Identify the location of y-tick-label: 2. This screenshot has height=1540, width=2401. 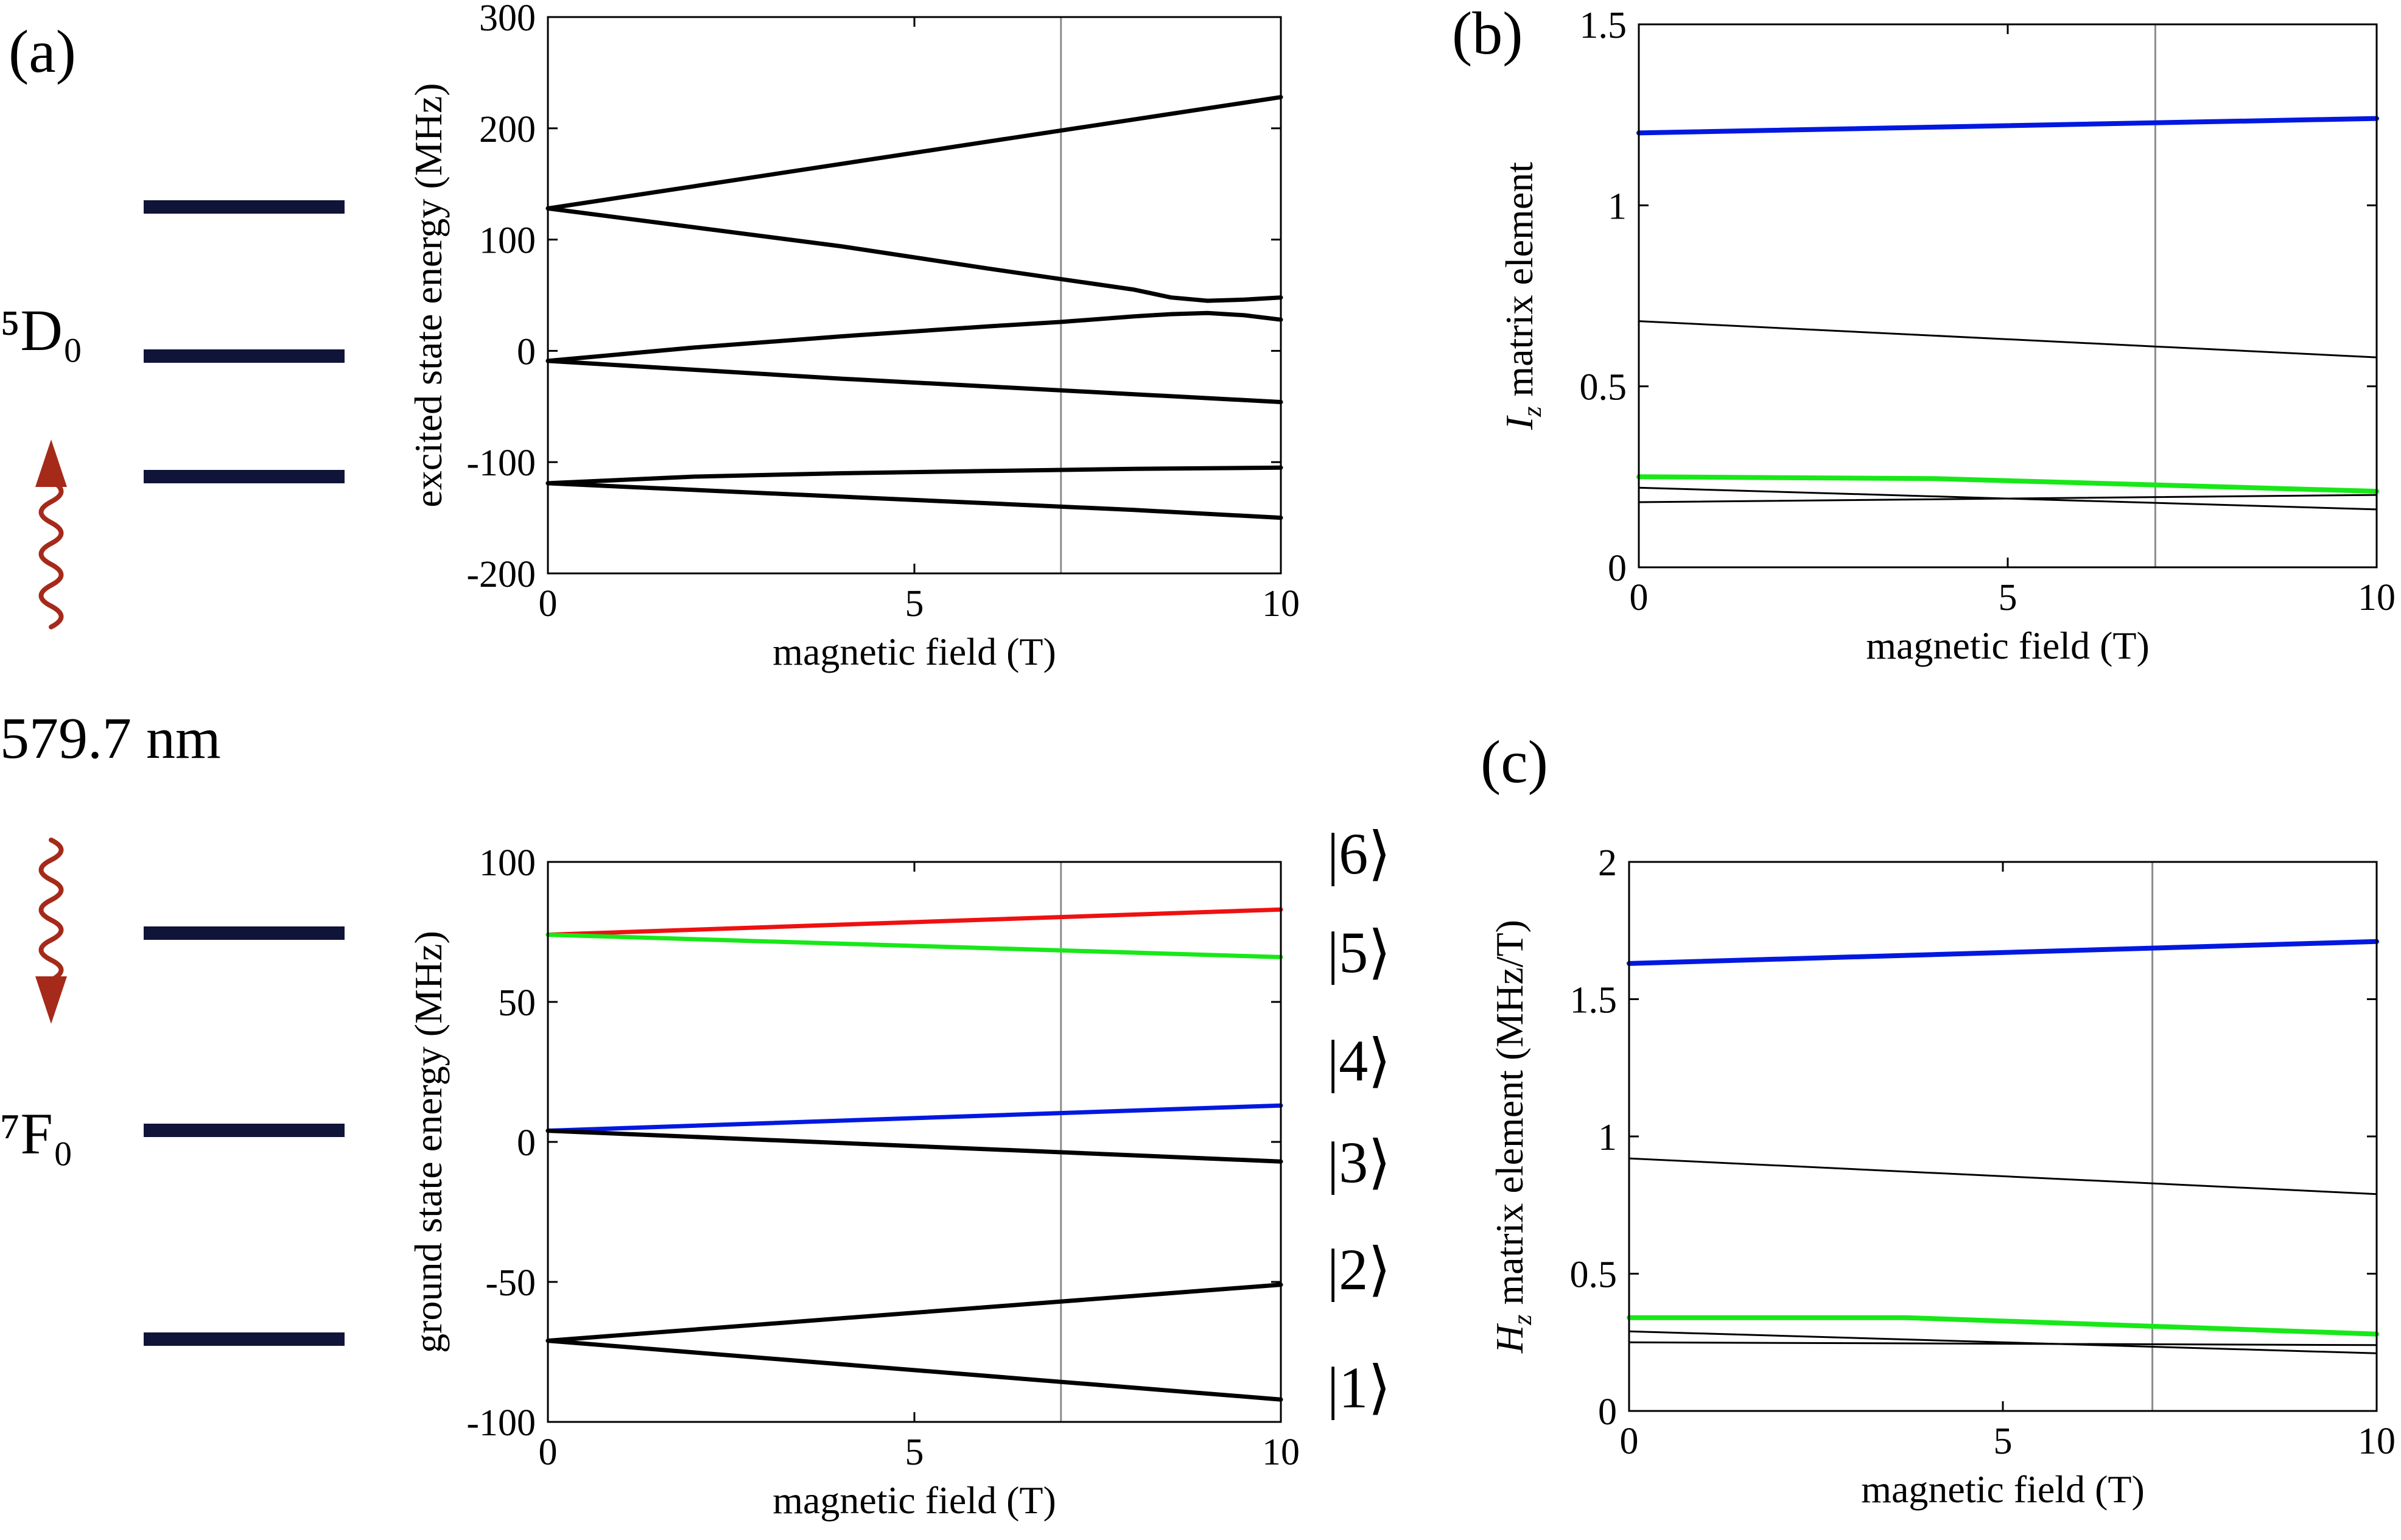
(1607, 863).